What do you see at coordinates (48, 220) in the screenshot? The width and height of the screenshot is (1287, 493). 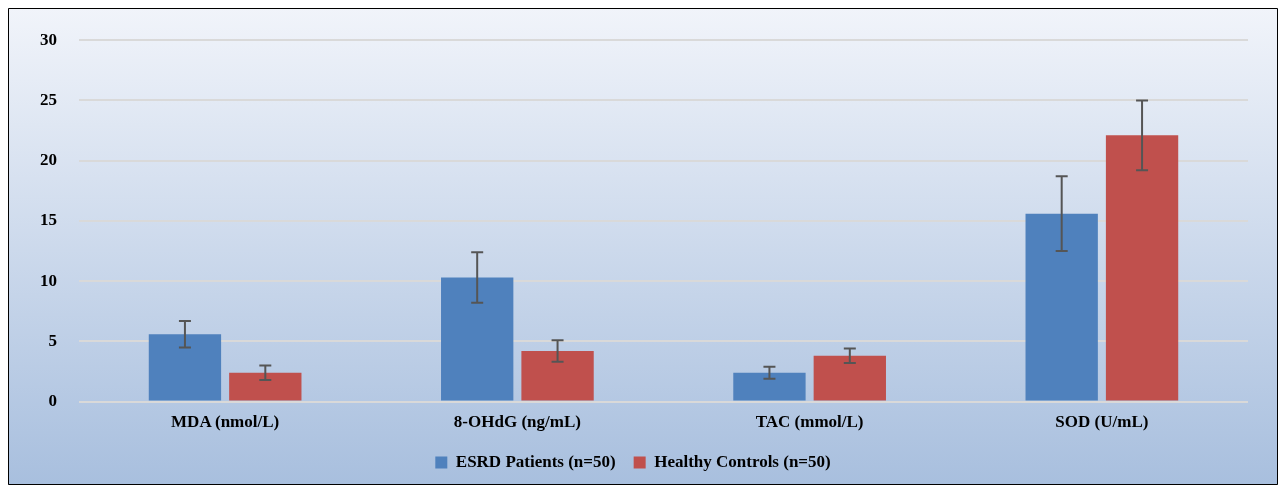 I see `y-tick-label: 15` at bounding box center [48, 220].